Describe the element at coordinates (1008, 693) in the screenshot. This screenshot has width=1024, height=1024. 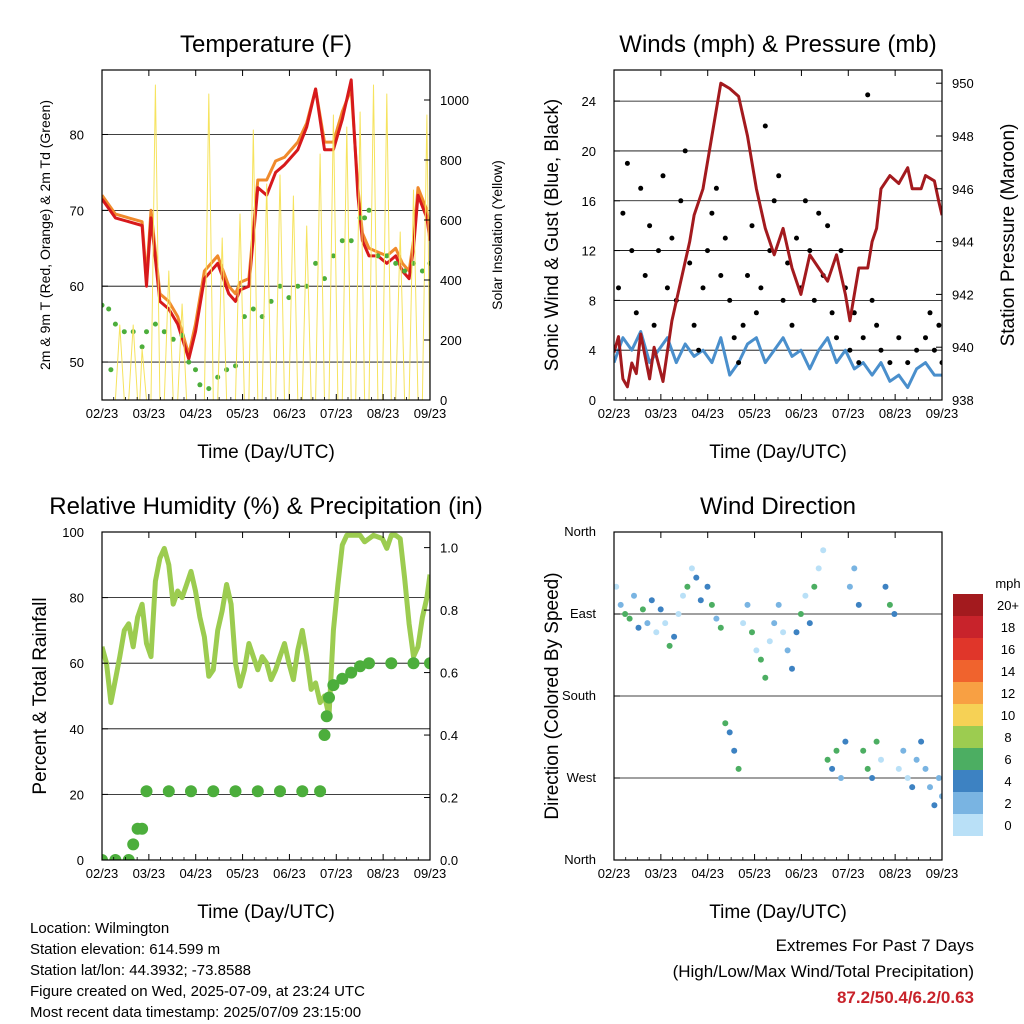
I see `colorbar-label: 12` at that location.